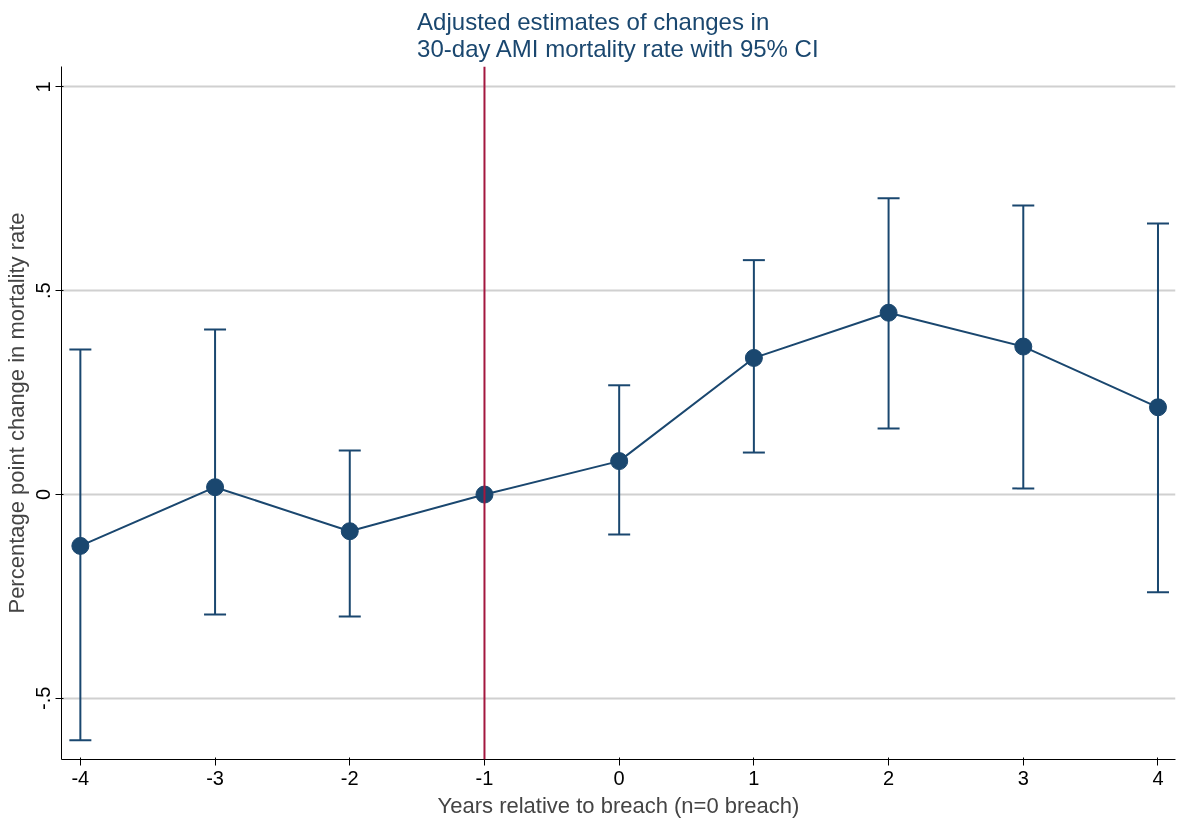  I want to click on y-tick-label: 0, so click(43, 494).